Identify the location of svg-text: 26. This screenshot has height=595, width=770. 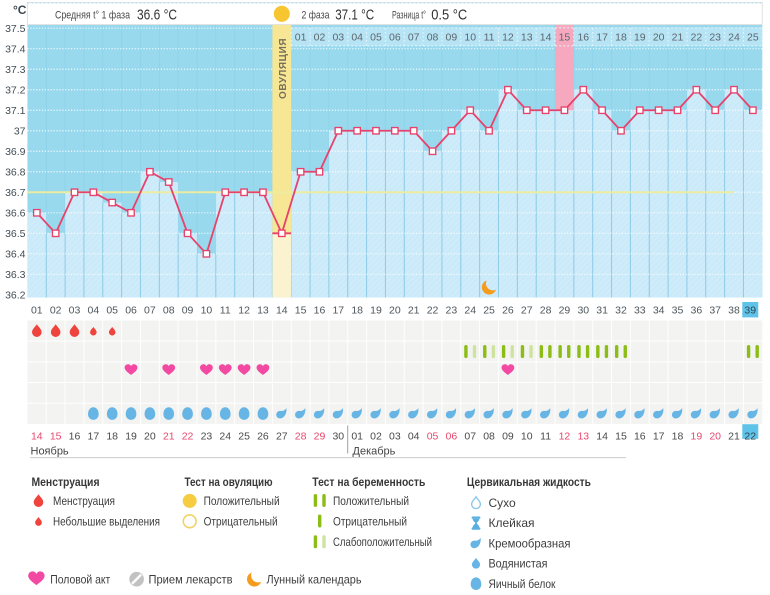
(263, 437).